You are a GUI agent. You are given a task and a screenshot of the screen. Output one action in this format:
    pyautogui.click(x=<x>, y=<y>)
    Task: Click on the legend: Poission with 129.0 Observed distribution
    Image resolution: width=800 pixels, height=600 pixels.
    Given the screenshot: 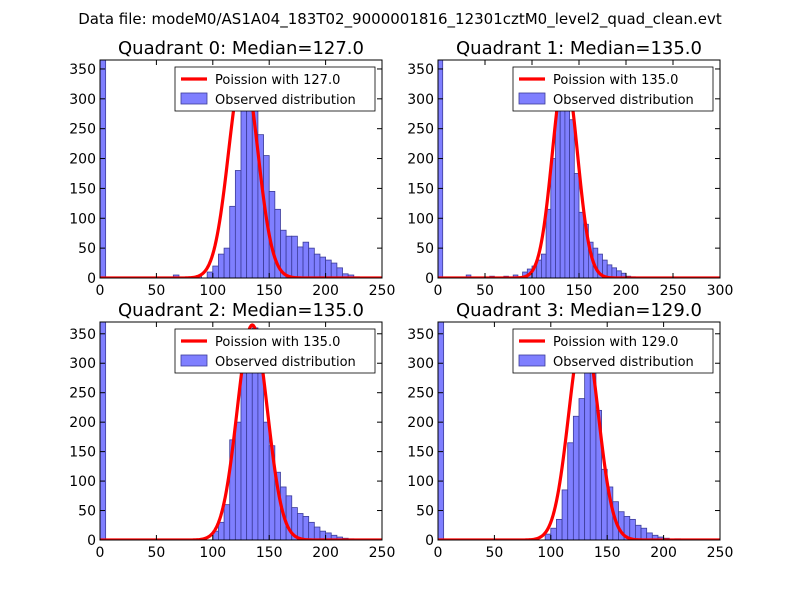 What is the action you would take?
    pyautogui.click(x=613, y=351)
    